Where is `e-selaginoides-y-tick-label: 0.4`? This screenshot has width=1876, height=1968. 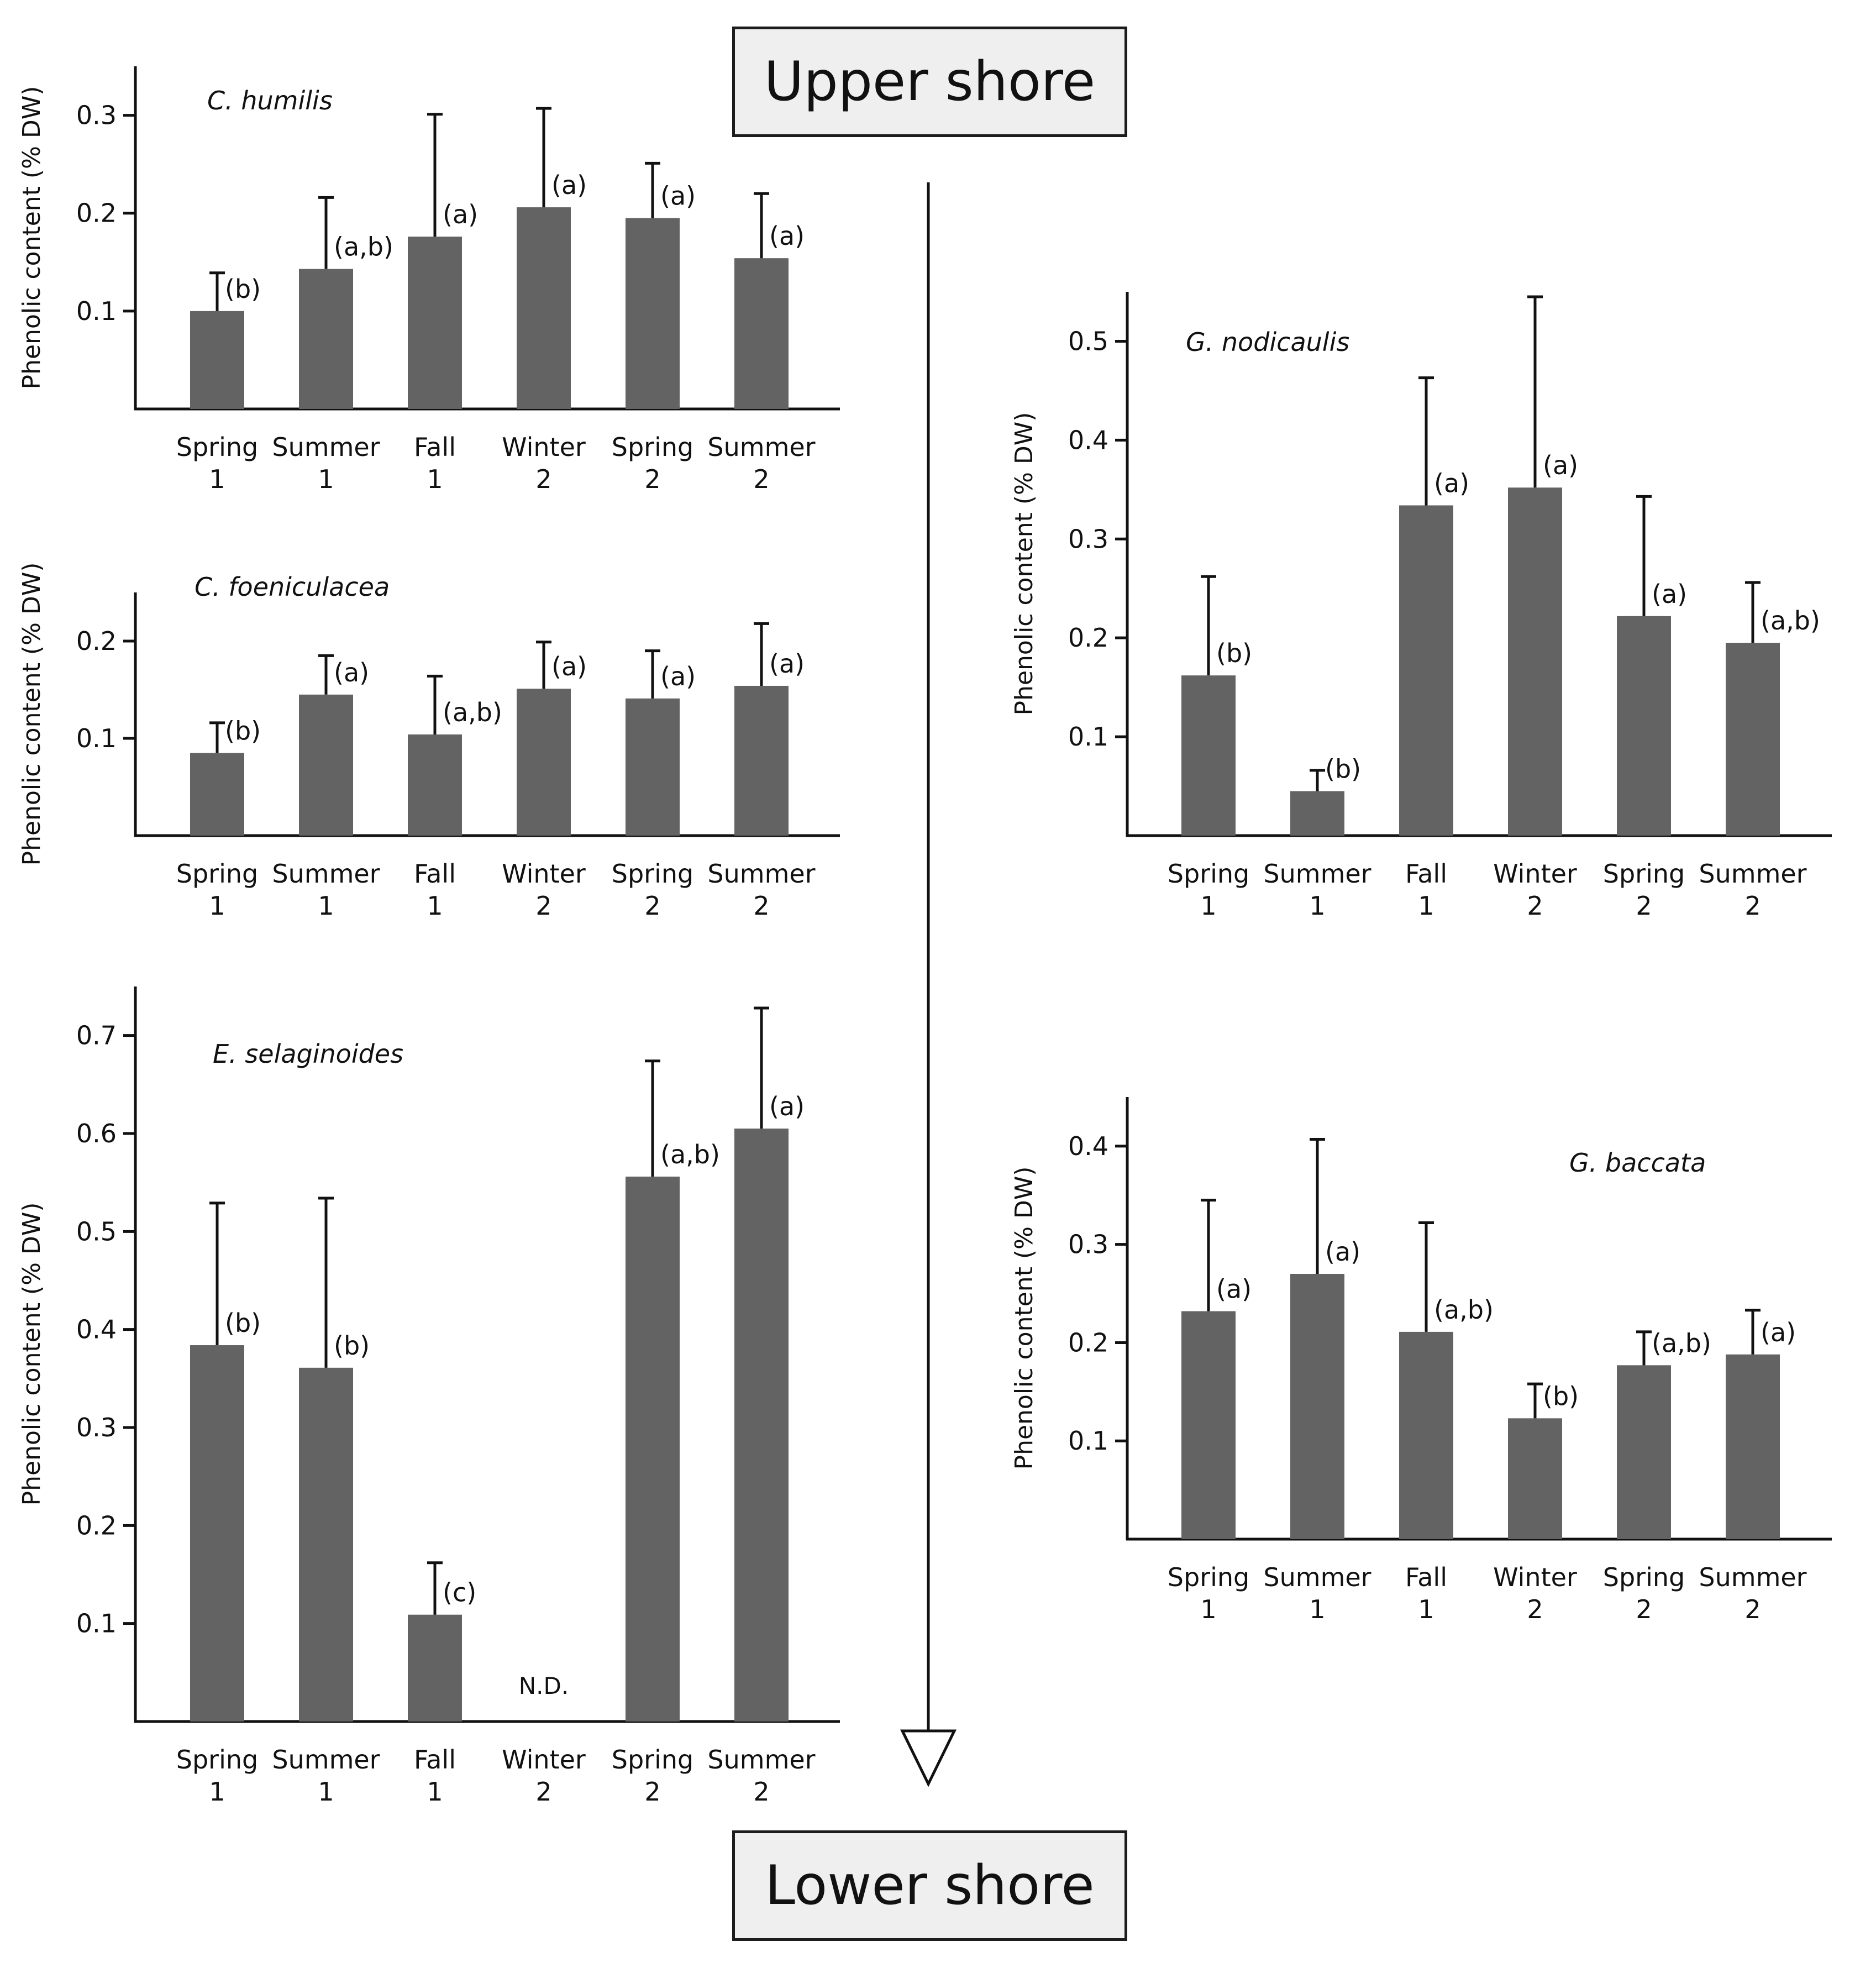 e-selaginoides-y-tick-label: 0.4 is located at coordinates (96, 1330).